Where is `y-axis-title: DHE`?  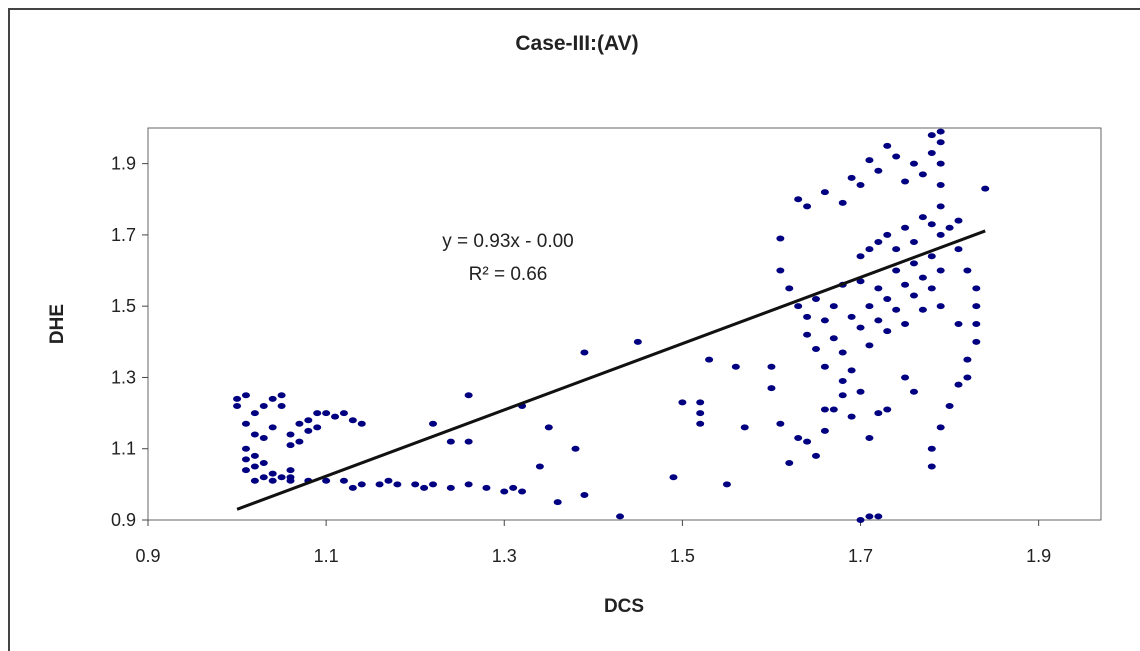
y-axis-title: DHE is located at coordinates (57, 324).